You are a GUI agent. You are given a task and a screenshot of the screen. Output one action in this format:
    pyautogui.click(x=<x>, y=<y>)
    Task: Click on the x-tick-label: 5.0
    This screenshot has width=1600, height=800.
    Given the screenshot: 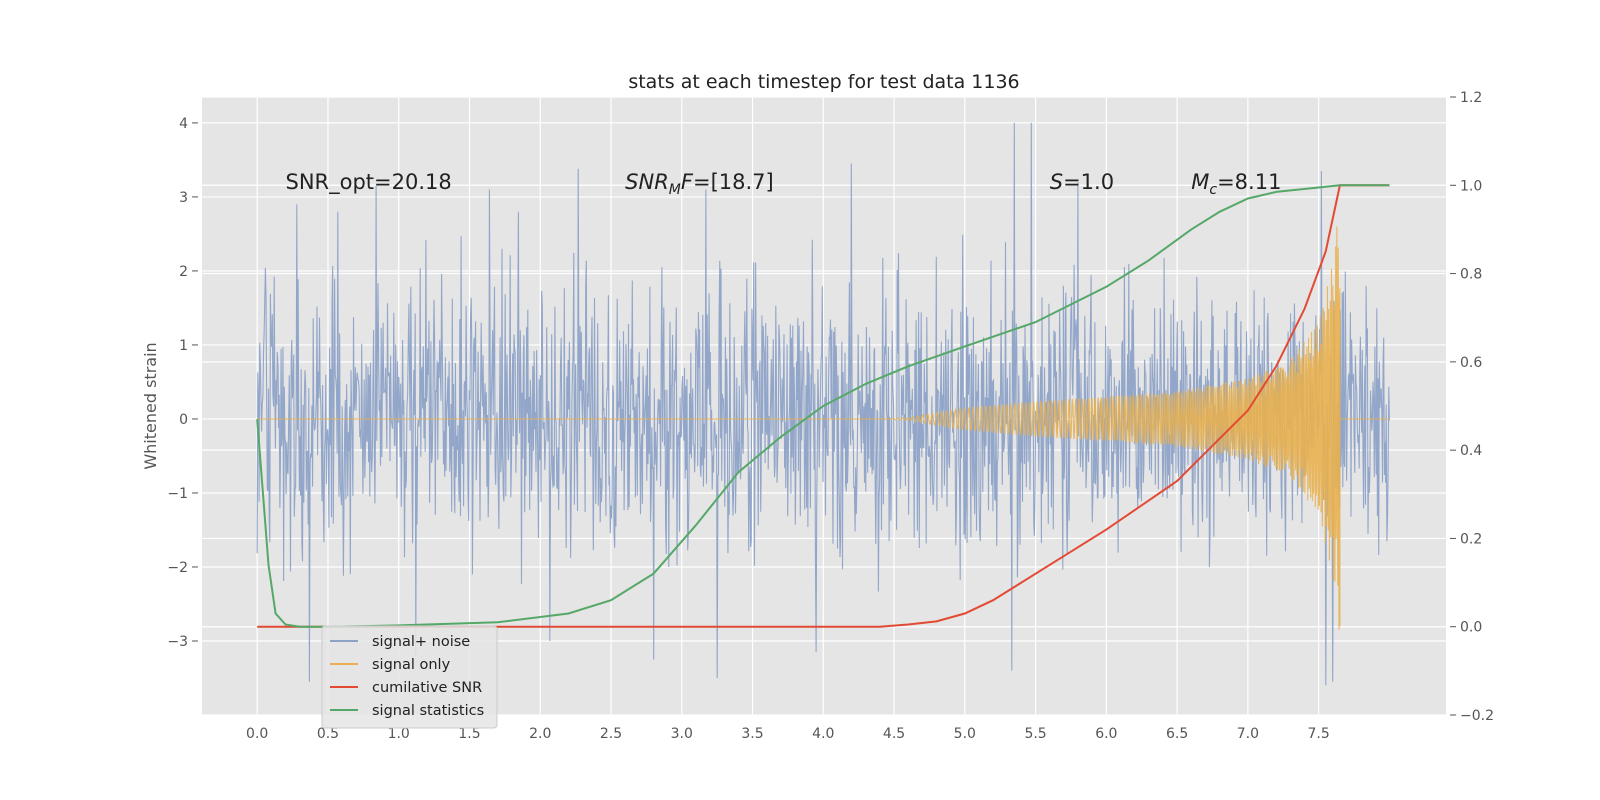 What is the action you would take?
    pyautogui.click(x=965, y=734)
    